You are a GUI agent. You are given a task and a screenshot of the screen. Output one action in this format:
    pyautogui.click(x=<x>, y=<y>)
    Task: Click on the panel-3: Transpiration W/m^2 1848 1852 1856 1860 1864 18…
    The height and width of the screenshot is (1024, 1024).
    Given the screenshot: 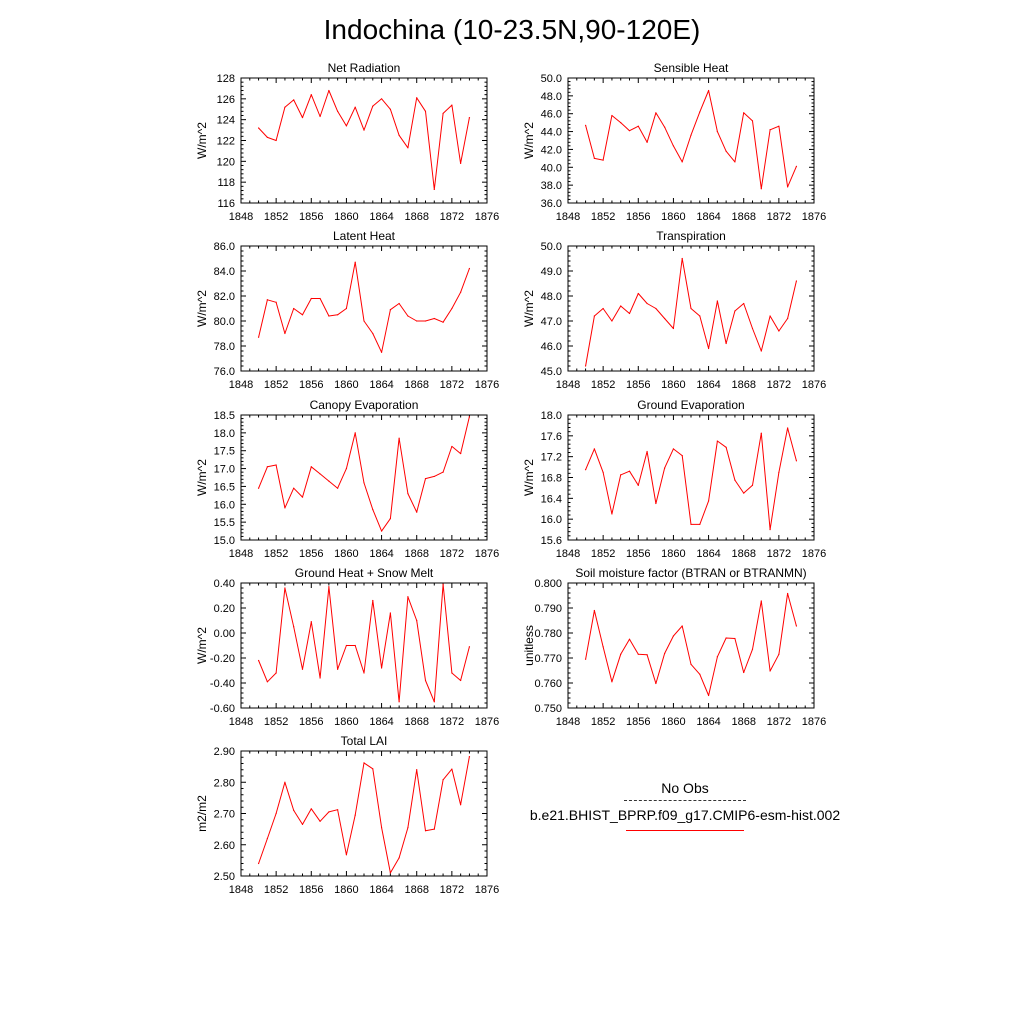 What is the action you would take?
    pyautogui.click(x=674, y=310)
    